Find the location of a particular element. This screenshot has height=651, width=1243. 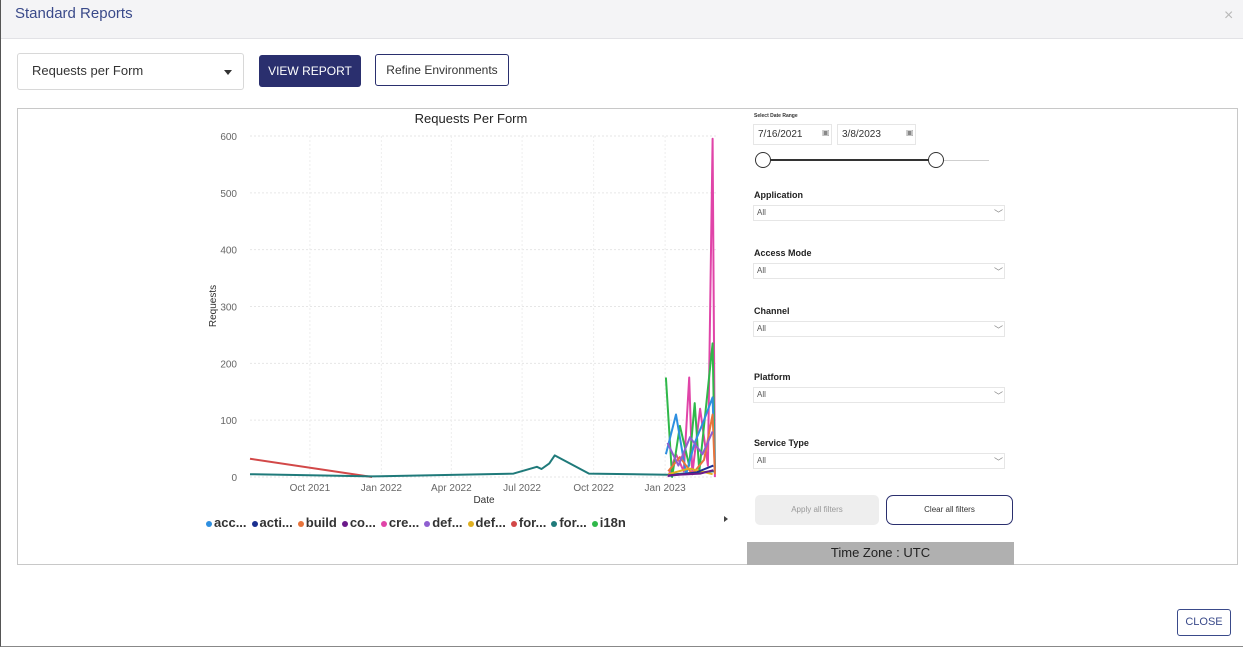

service-type-value: All is located at coordinates (761, 460).